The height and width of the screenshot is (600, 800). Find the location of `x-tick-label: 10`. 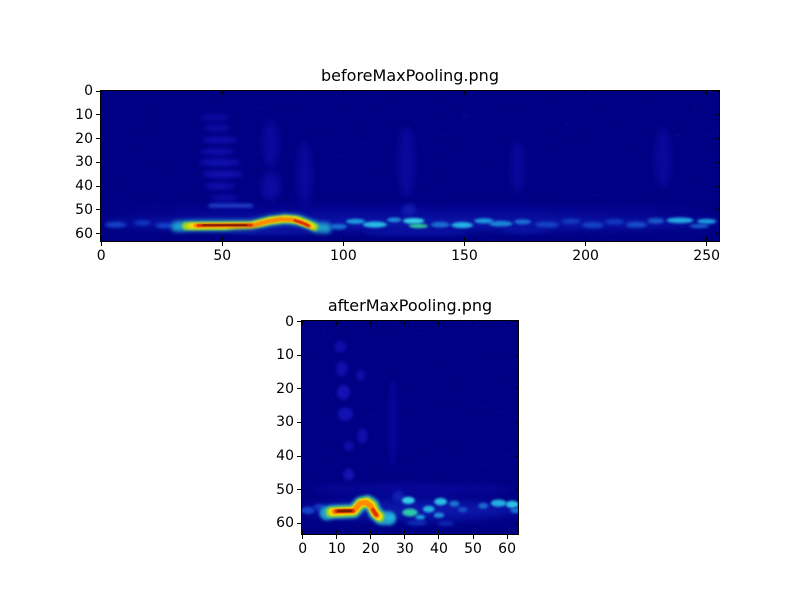

x-tick-label: 10 is located at coordinates (336, 549).